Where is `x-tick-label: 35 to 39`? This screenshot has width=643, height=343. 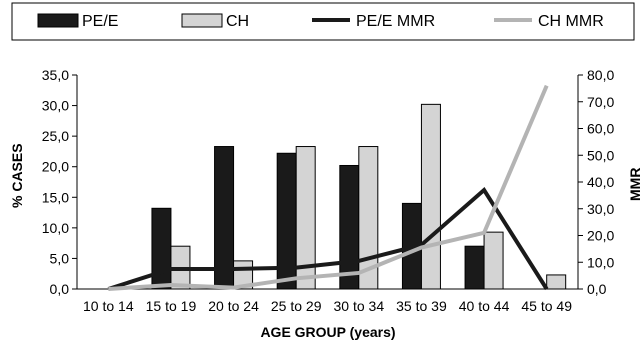
x-tick-label: 35 to 39 is located at coordinates (421, 306).